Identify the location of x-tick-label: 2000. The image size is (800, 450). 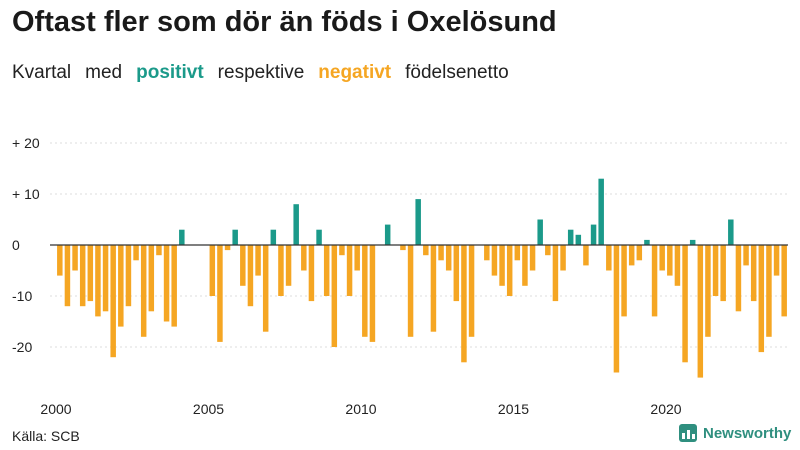
(55, 409).